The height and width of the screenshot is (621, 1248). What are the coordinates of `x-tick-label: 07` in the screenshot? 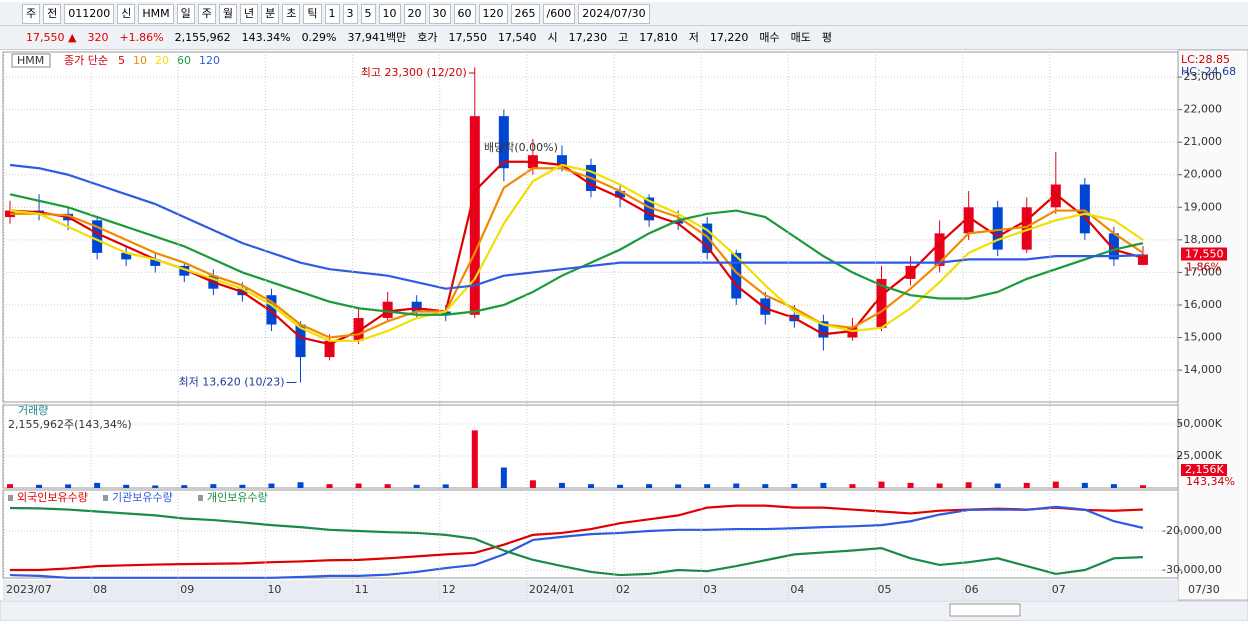 It's located at (1059, 589).